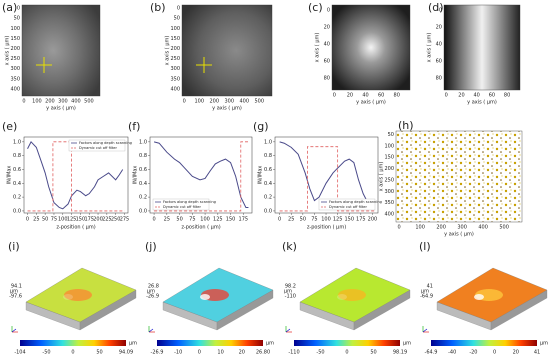 This screenshot has width=550, height=364. I want to click on colorbar-tick-label: -64.9, so click(431, 353).